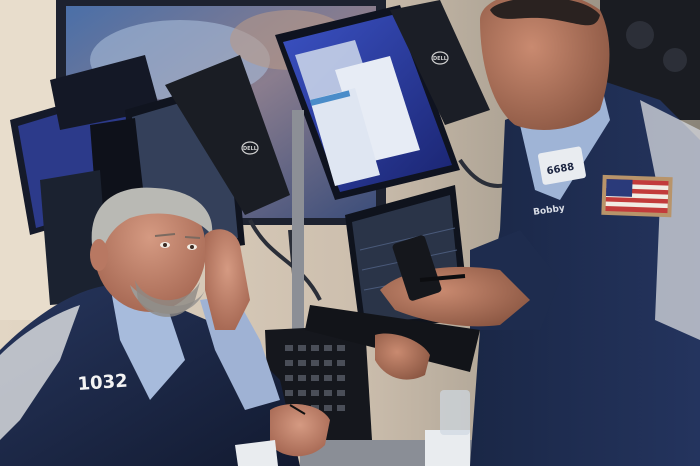 The image size is (700, 466). What do you see at coordinates (637, 196) in the screenshot?
I see `us-flag-patch` at bounding box center [637, 196].